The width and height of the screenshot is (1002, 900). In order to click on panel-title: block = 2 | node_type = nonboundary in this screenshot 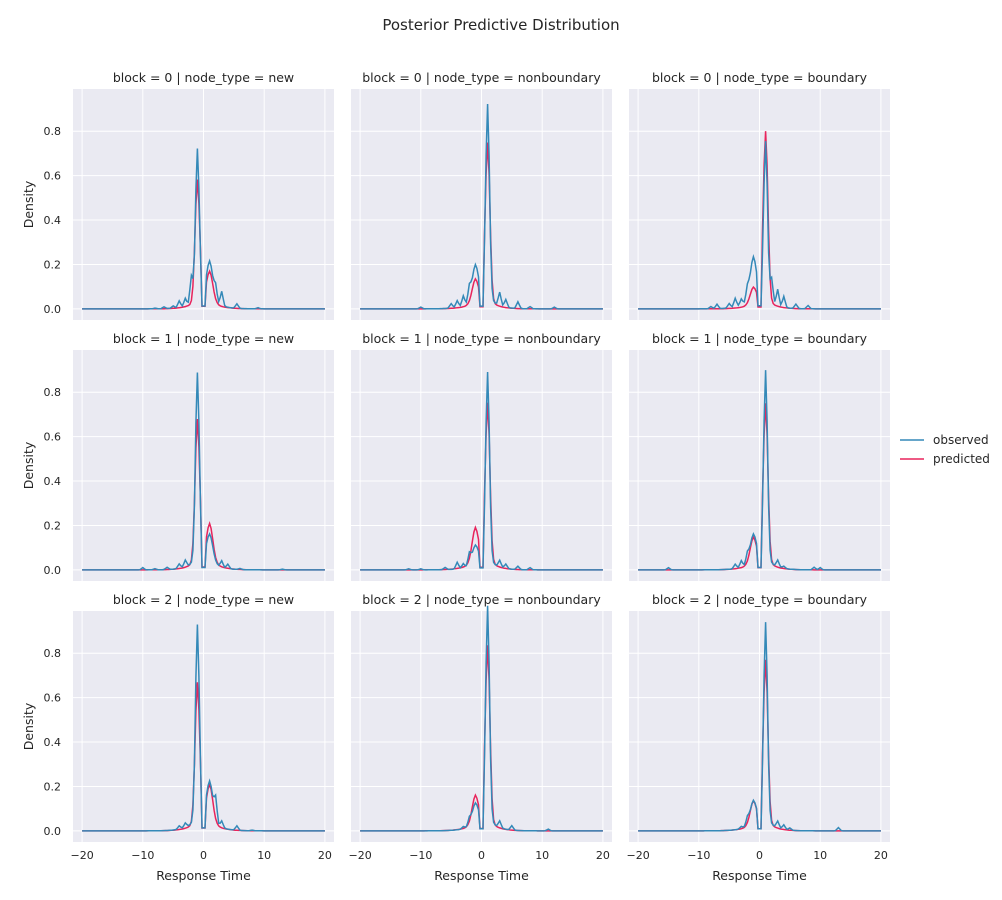, I will do `click(481, 599)`.